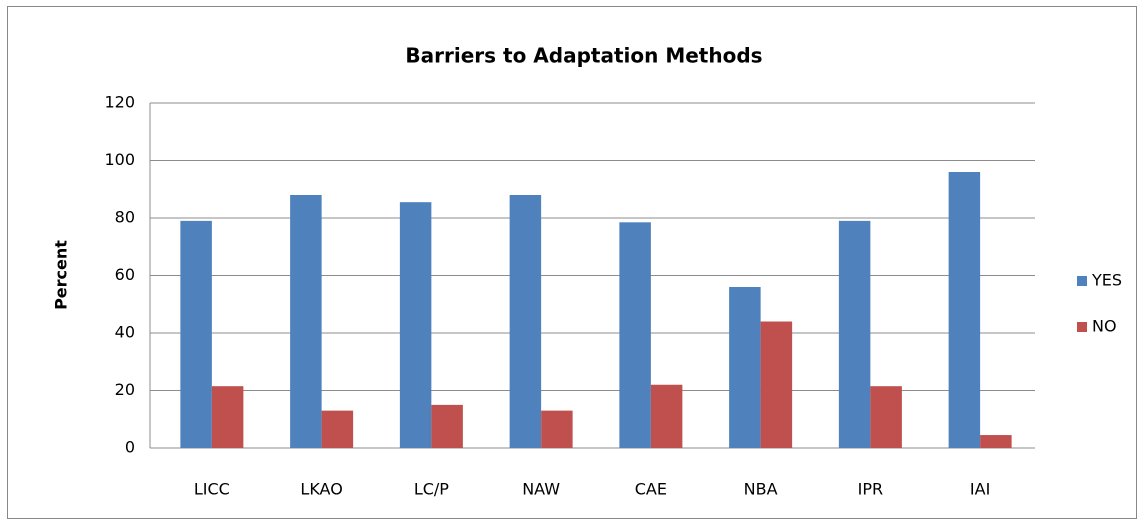 The width and height of the screenshot is (1144, 529). Describe the element at coordinates (119, 159) in the screenshot. I see `y-tick-label: 100` at that location.